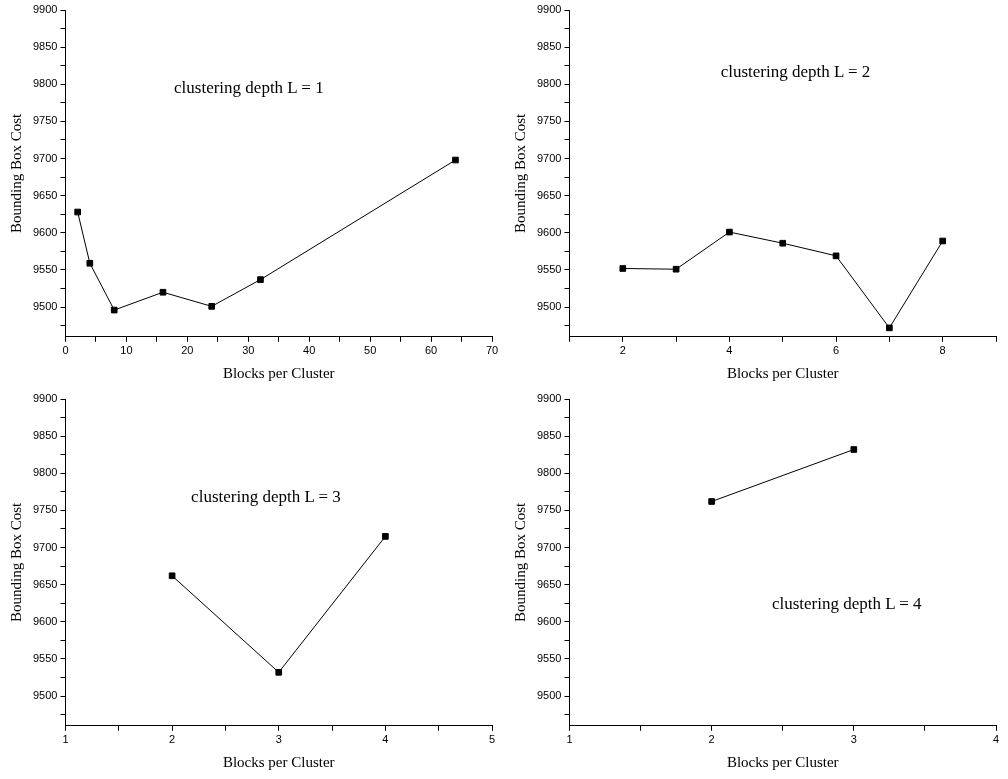  Describe the element at coordinates (492, 739) in the screenshot. I see `x-tick-label: 5` at that location.